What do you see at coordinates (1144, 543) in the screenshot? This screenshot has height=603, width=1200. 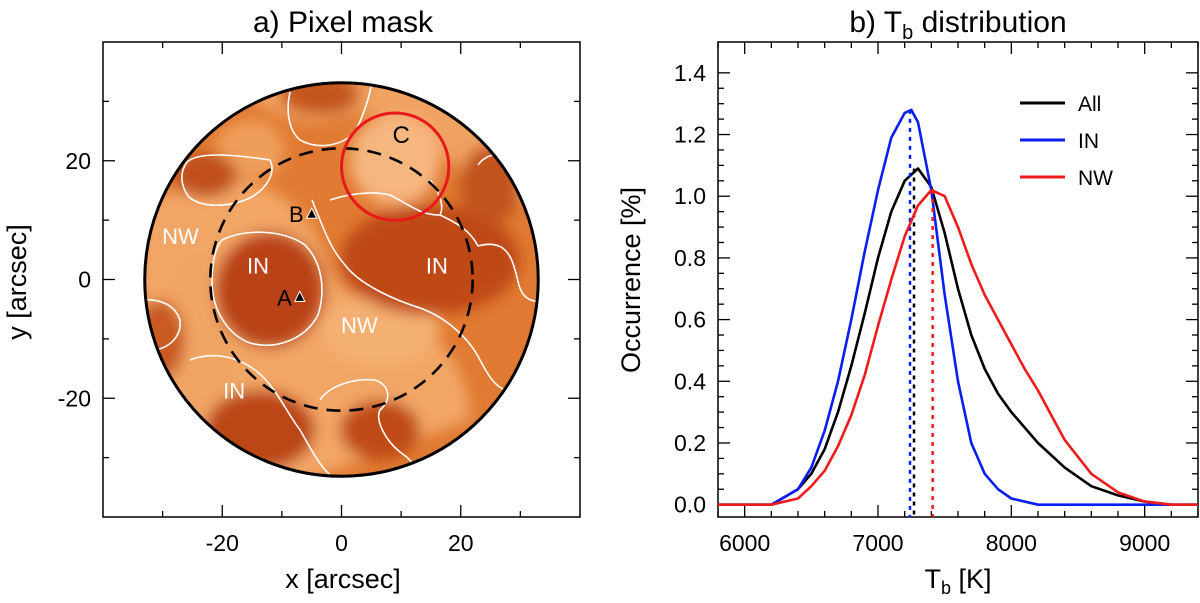 I see `x-tick-label: 9000` at bounding box center [1144, 543].